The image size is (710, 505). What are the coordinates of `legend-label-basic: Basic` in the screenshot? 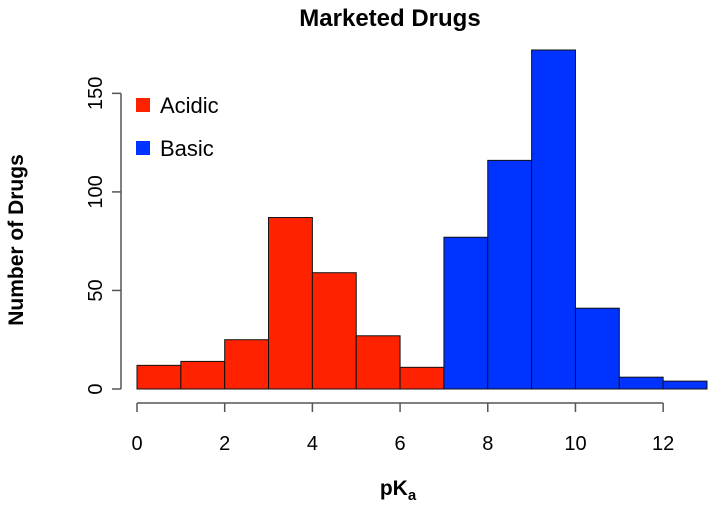 It's located at (187, 148).